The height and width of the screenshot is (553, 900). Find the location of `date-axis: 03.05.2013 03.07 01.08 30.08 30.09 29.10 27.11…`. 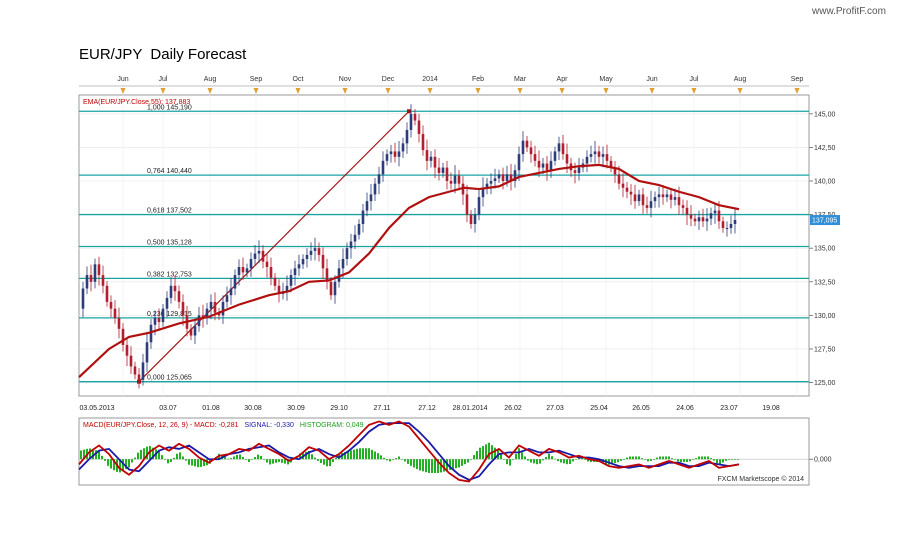

date-axis: 03.05.2013 03.07 01.08 30.08 30.09 29.10 27.11… is located at coordinates (429, 408).